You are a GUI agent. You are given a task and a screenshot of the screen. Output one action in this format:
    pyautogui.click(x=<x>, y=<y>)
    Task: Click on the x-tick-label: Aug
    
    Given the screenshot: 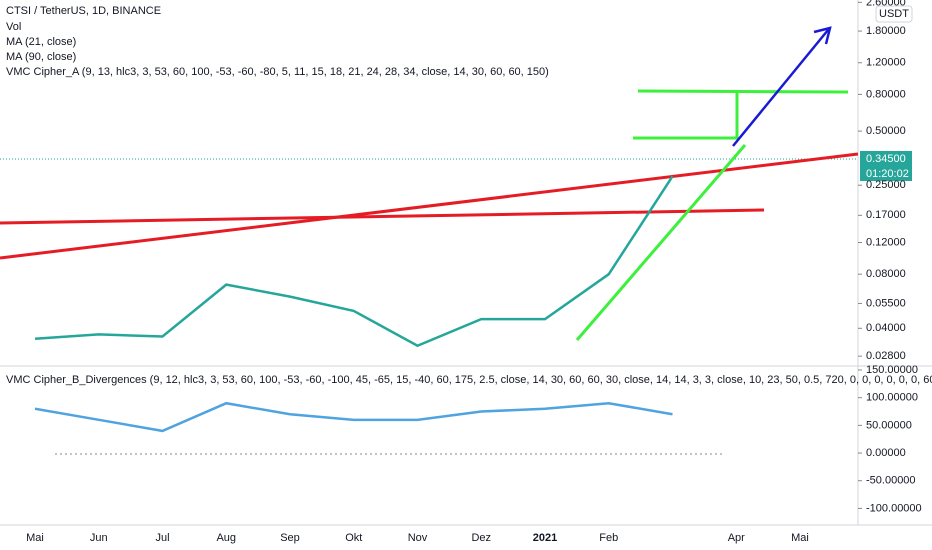 What is the action you would take?
    pyautogui.click(x=226, y=538)
    